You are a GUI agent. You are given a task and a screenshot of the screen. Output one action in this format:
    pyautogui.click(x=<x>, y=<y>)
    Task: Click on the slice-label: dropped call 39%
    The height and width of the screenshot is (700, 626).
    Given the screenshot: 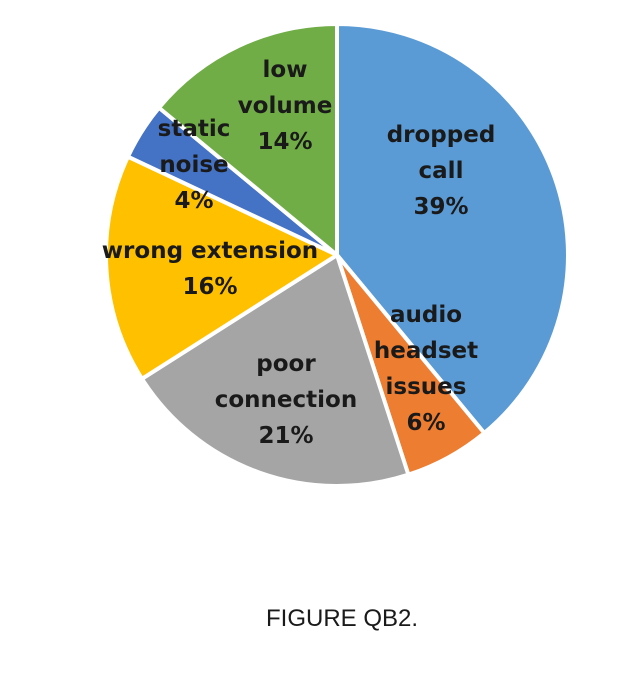 What is the action you would take?
    pyautogui.click(x=441, y=171)
    